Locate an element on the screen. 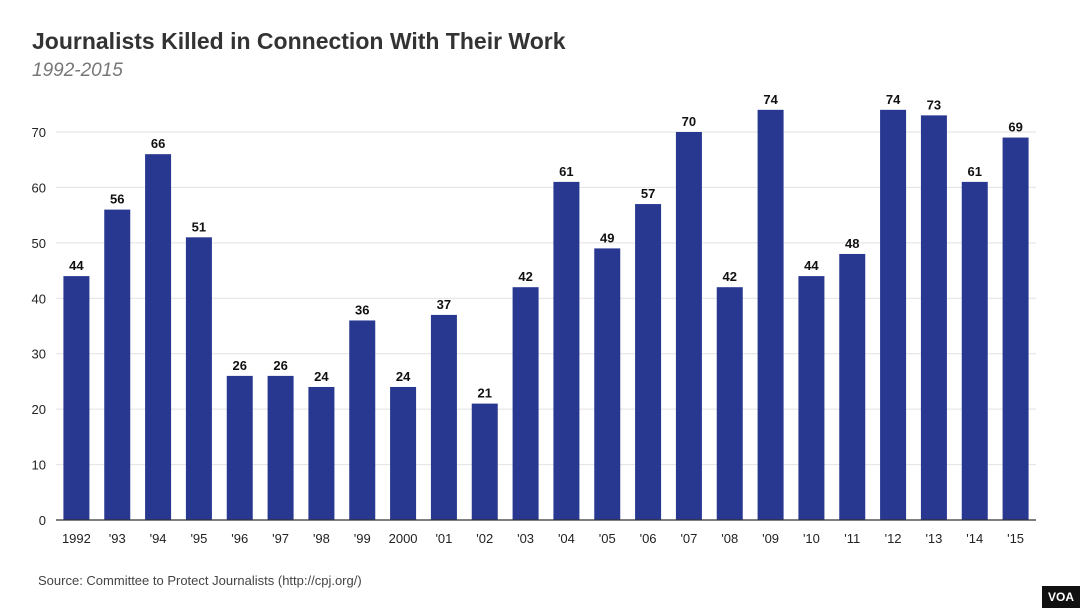 Image resolution: width=1080 pixels, height=608 pixels. y-tick-label: 60 is located at coordinates (39, 187).